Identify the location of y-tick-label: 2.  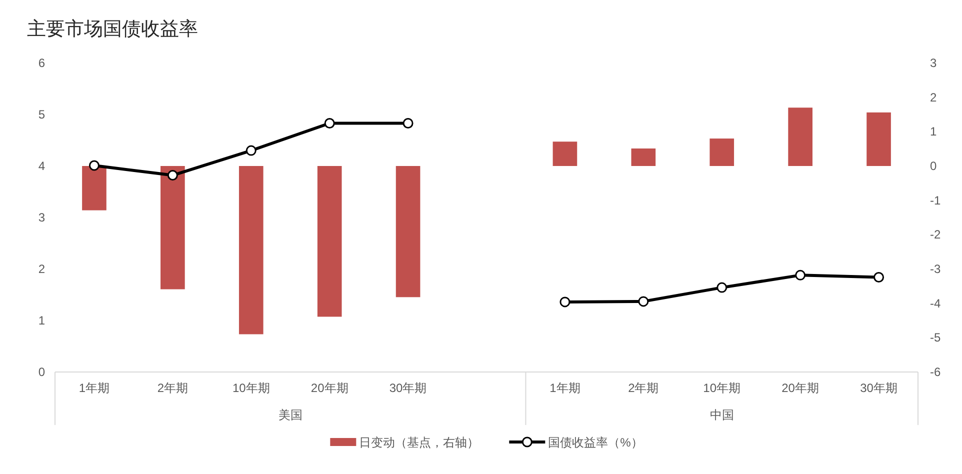
(42, 269).